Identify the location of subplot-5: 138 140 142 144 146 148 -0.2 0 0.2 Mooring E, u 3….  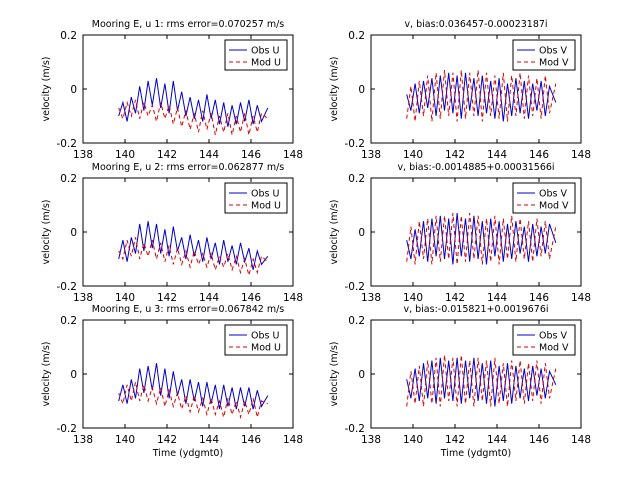
(172, 381).